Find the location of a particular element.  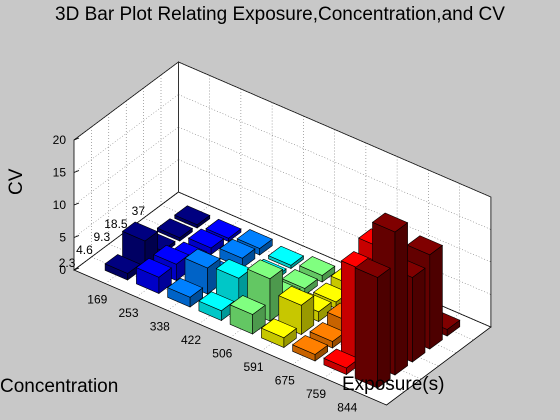

x-tick-label: 844 is located at coordinates (347, 408).